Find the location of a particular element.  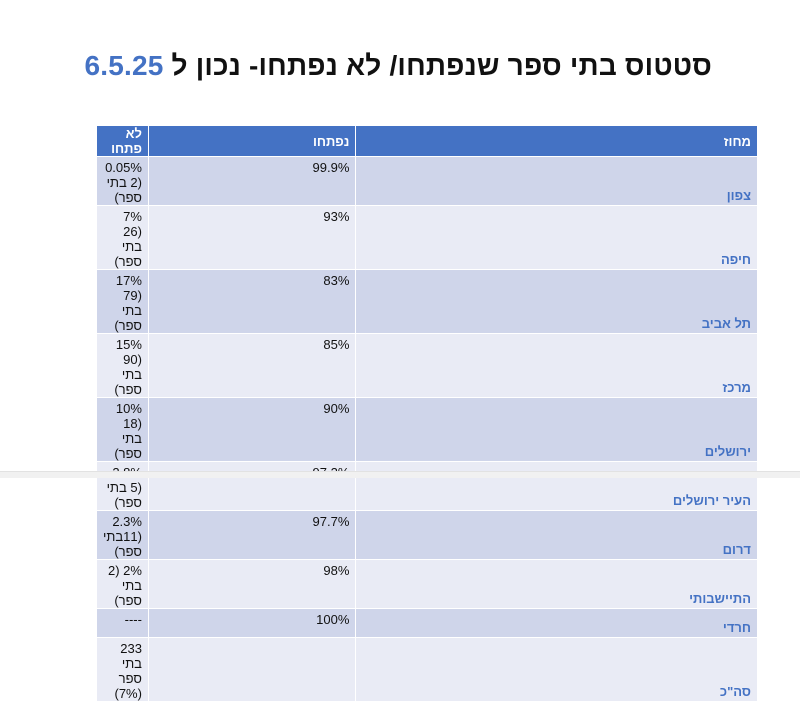

opened-cell: 85% is located at coordinates (251, 366).